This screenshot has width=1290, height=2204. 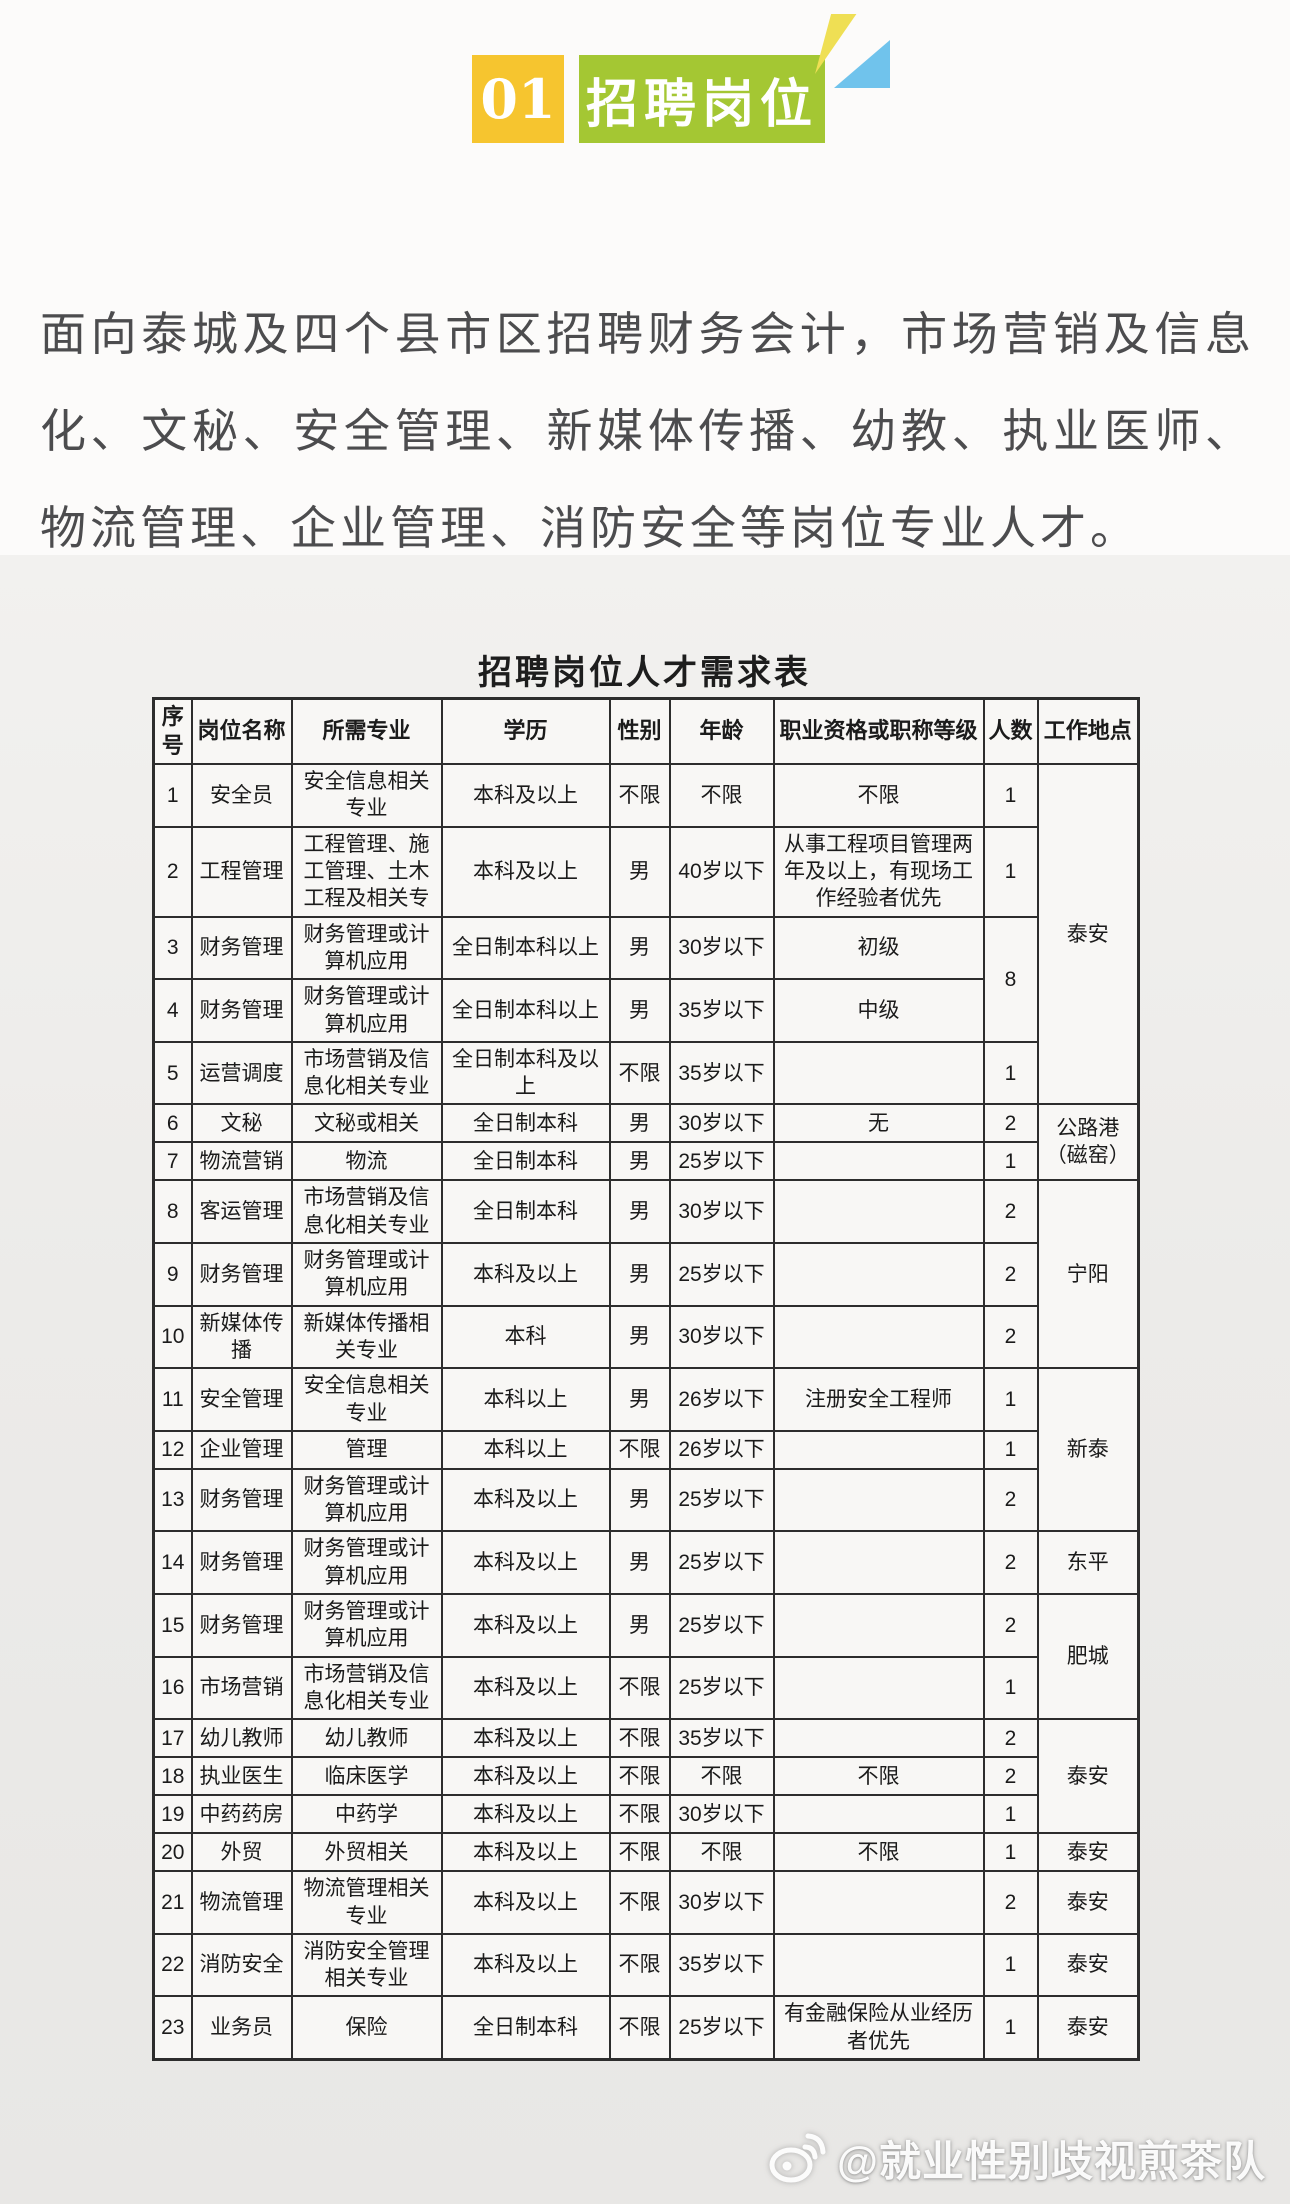 What do you see at coordinates (878, 1123) in the screenshot?
I see `table-cell: 无` at bounding box center [878, 1123].